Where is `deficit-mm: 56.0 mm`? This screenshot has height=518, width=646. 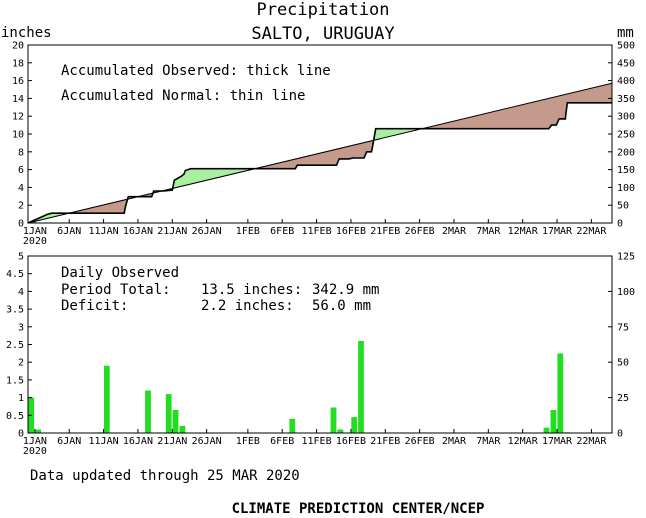
deficit-mm: 56.0 mm is located at coordinates (341, 306).